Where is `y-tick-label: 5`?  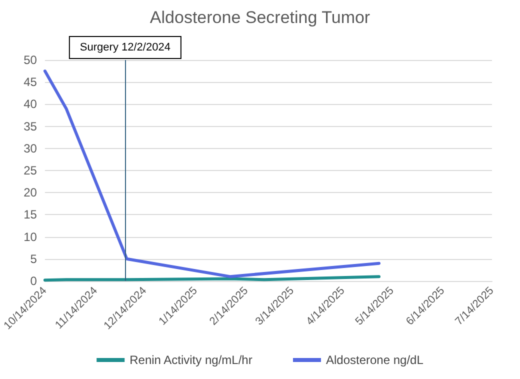 y-tick-label: 5 is located at coordinates (34, 259).